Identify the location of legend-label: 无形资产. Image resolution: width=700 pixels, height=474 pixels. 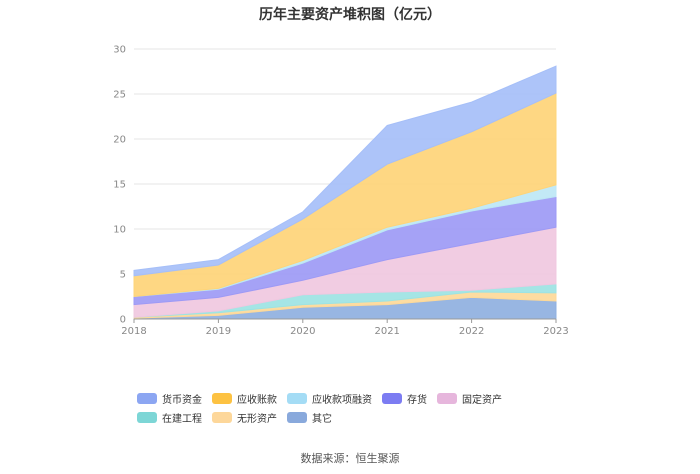
(257, 419).